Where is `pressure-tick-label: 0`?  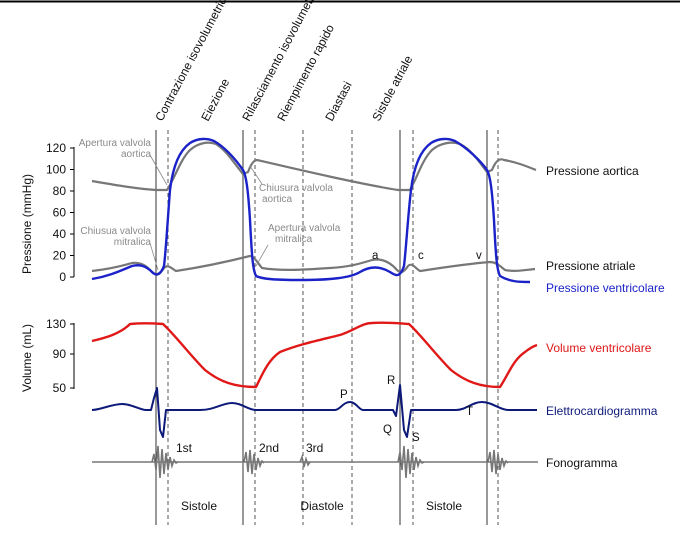
pressure-tick-label: 0 is located at coordinates (62, 277).